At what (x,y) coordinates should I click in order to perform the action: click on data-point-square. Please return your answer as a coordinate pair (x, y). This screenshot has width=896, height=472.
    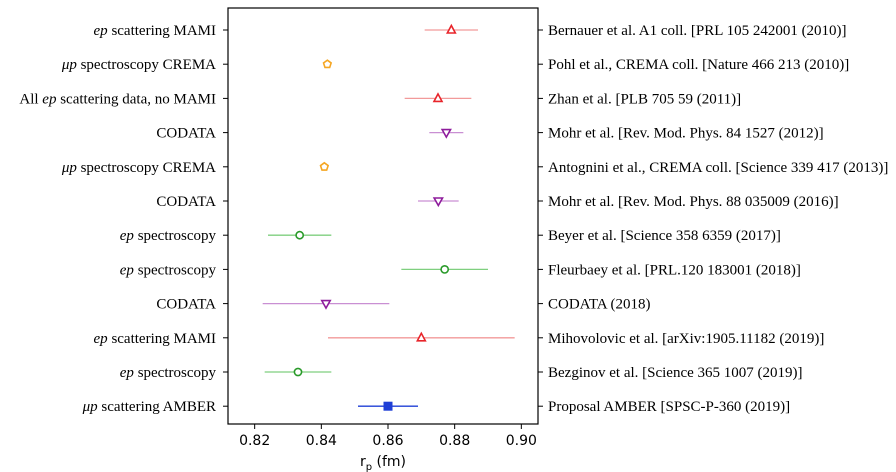
    Looking at the image, I should click on (388, 406).